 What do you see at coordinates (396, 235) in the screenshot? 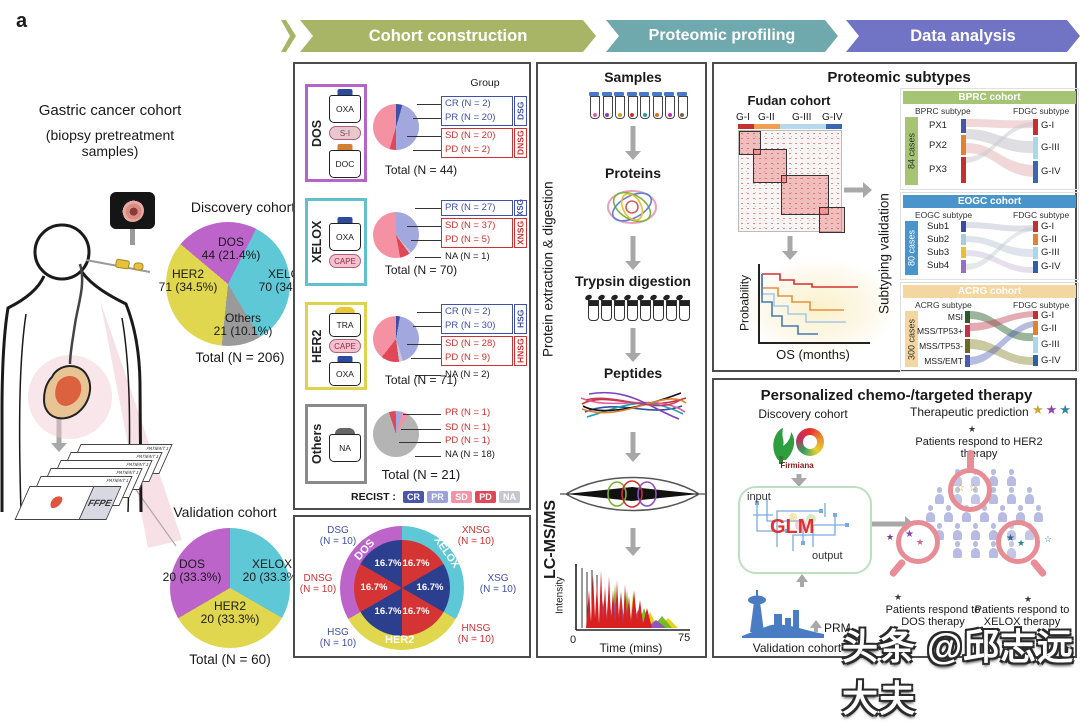
I see `xelox-response-pie` at bounding box center [396, 235].